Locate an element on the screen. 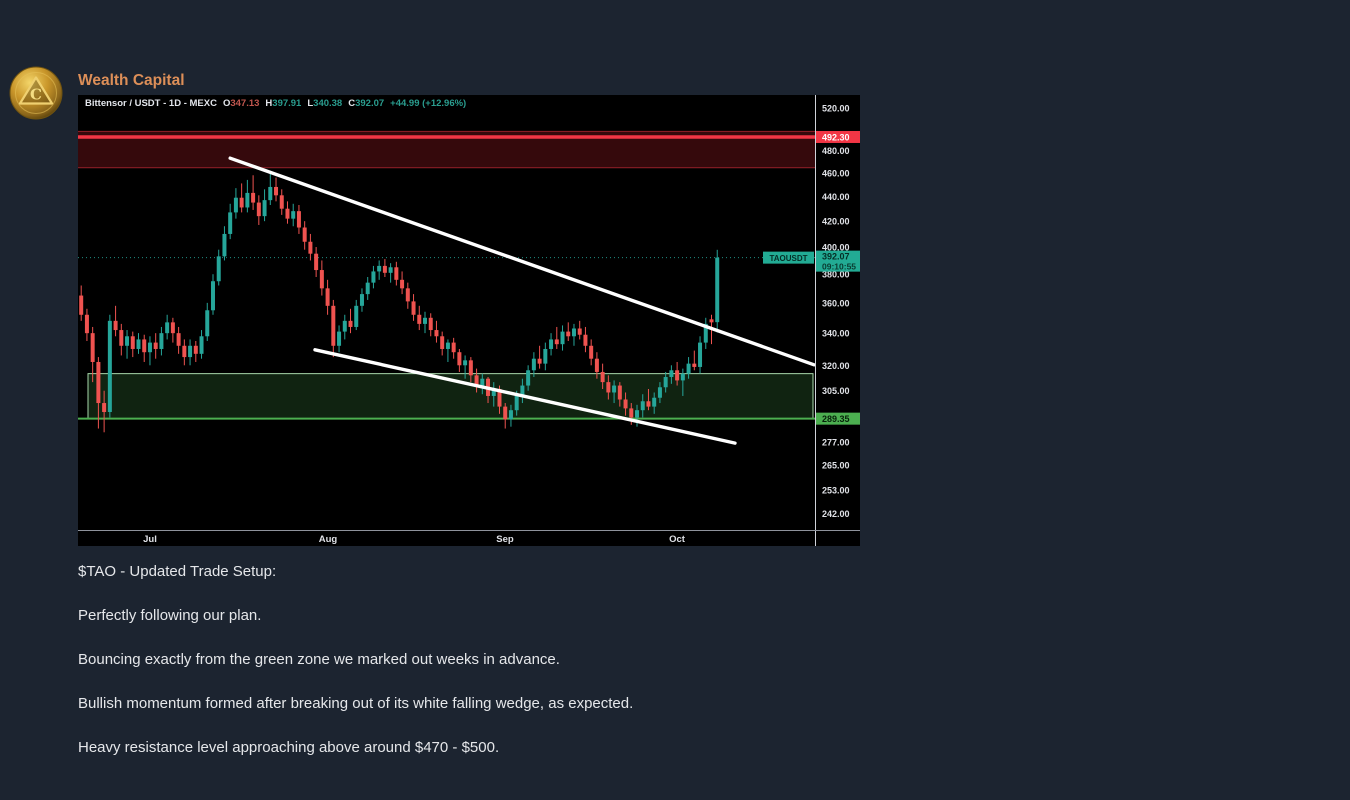  brand-name: Wealth Capital is located at coordinates (131, 80).